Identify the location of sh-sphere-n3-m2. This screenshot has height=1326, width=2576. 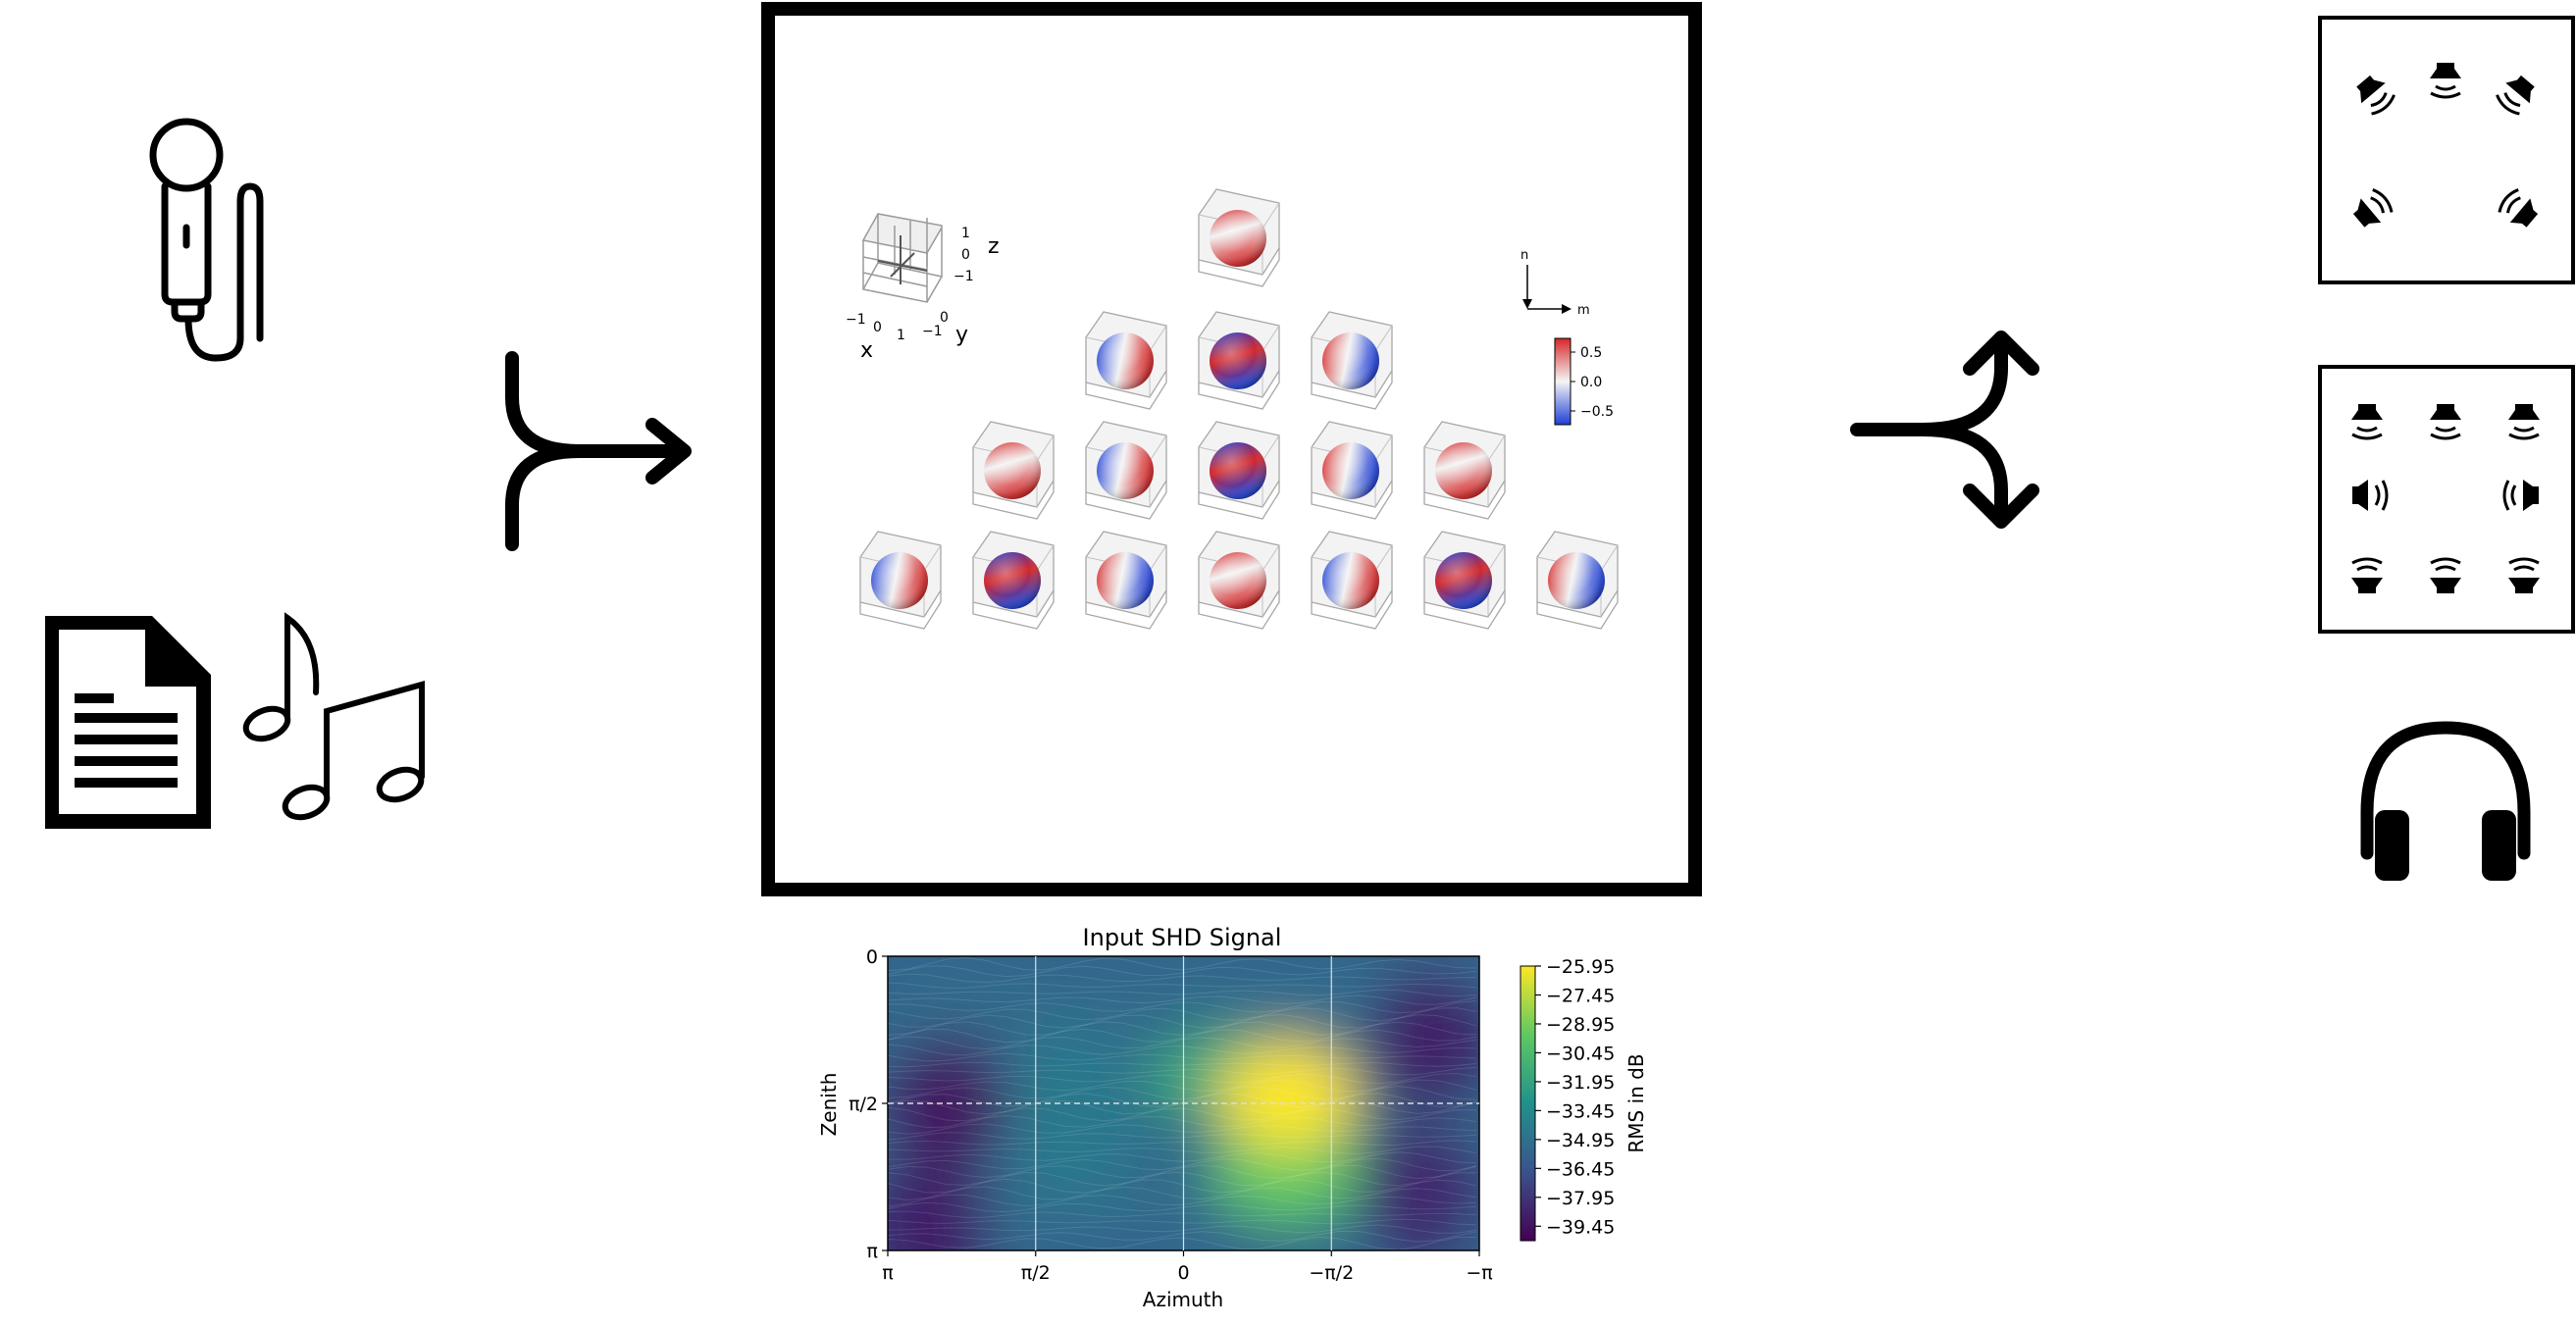
(1464, 580).